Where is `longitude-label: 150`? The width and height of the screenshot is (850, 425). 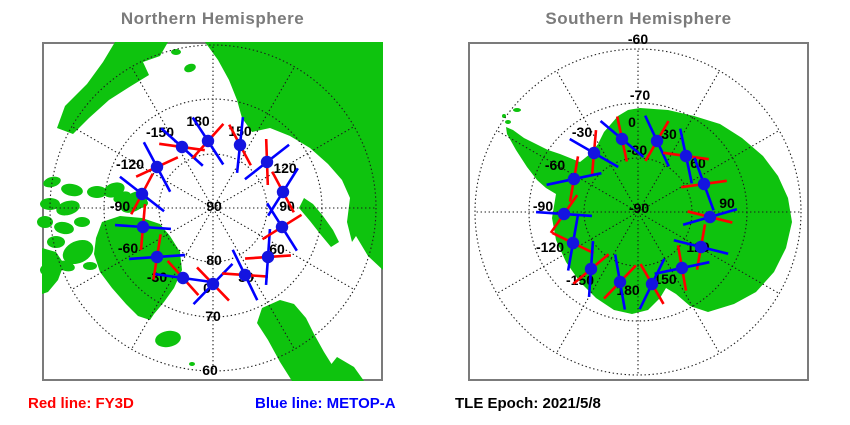
longitude-label: 150 is located at coordinates (665, 279).